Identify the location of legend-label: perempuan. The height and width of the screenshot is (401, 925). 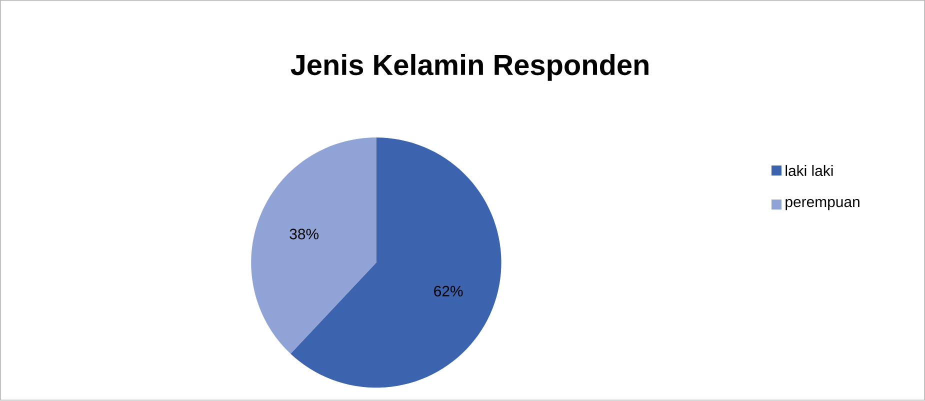
(823, 204).